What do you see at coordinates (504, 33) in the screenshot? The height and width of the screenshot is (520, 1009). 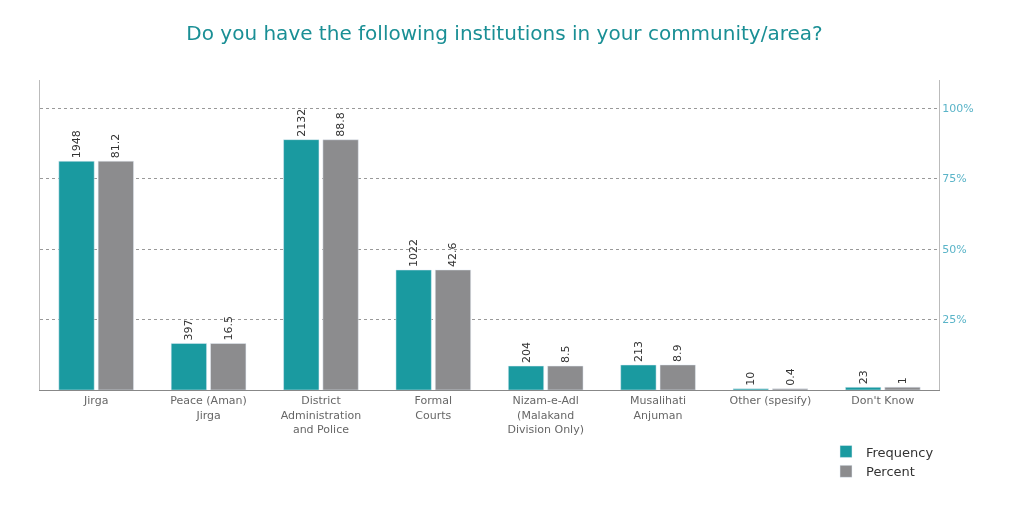 I see `chart-title: Do you have the following institutions in your community/area?` at bounding box center [504, 33].